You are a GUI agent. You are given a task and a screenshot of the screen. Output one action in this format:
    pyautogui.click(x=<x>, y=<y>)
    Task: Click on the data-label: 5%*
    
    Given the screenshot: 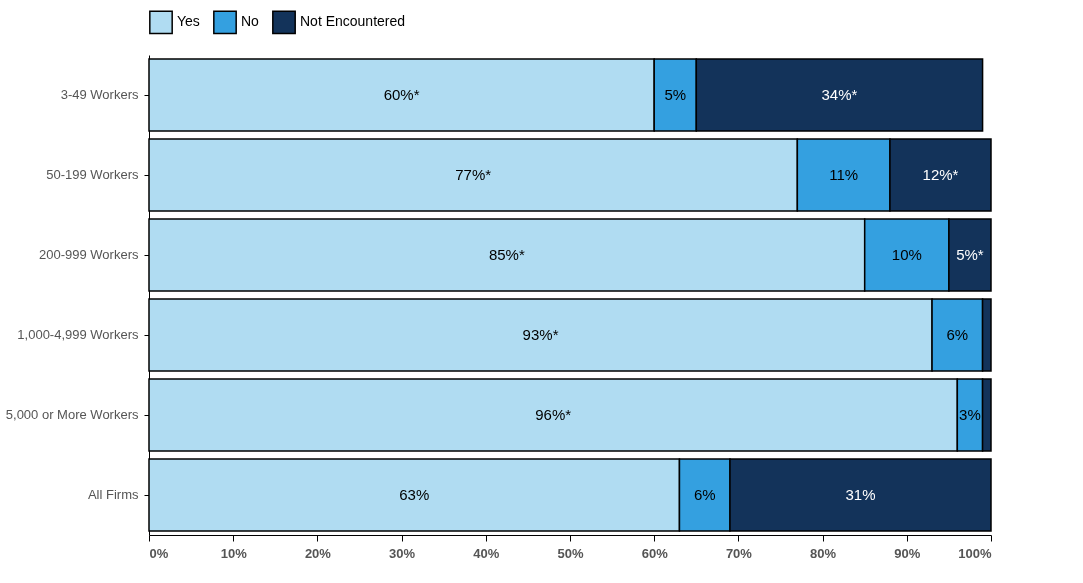 What is the action you would take?
    pyautogui.click(x=970, y=254)
    